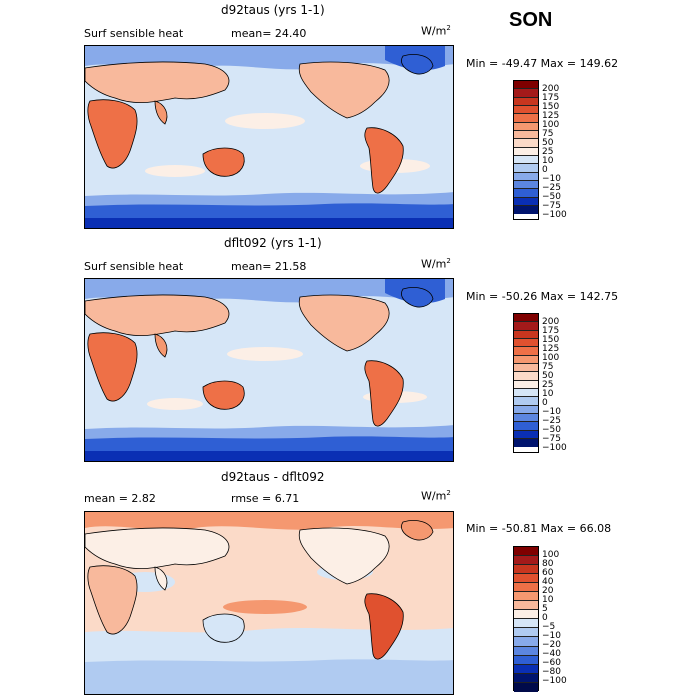  What do you see at coordinates (548, 161) in the screenshot?
I see `panel1-tick: 10` at bounding box center [548, 161].